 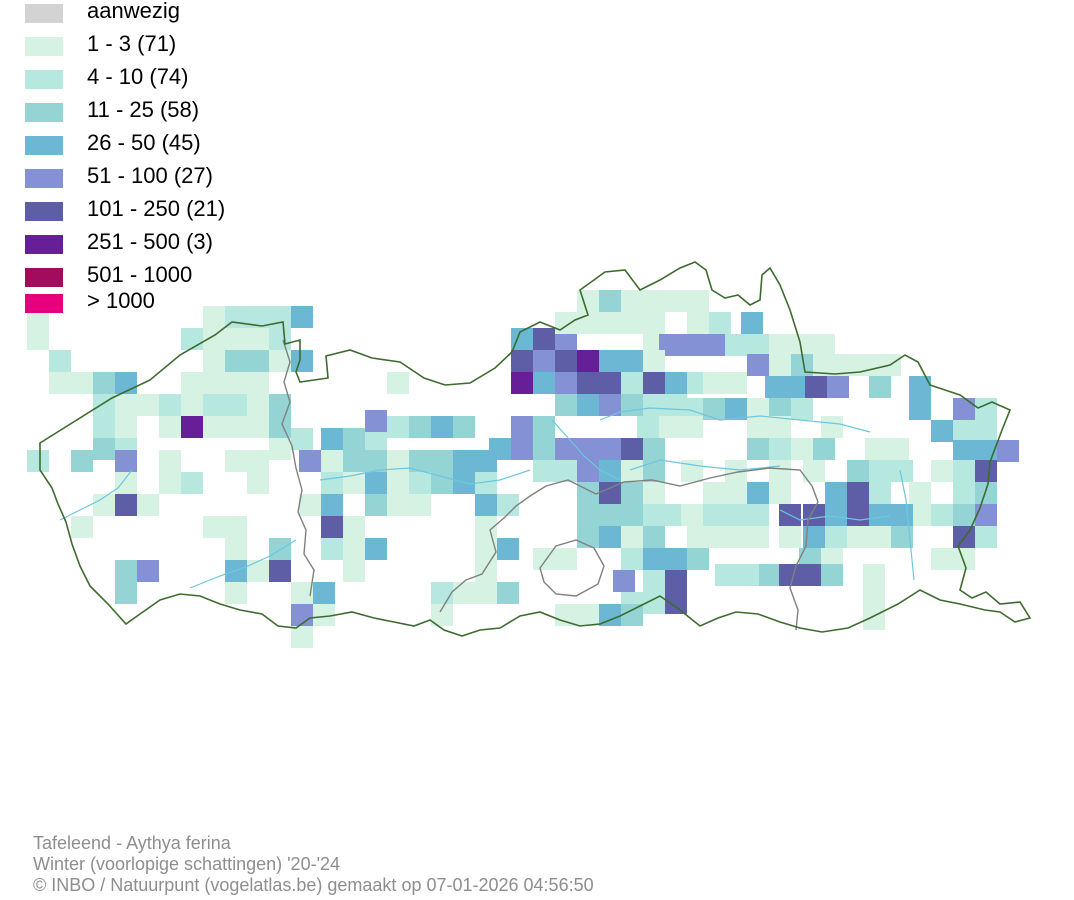 I want to click on province-border, so click(x=298, y=468).